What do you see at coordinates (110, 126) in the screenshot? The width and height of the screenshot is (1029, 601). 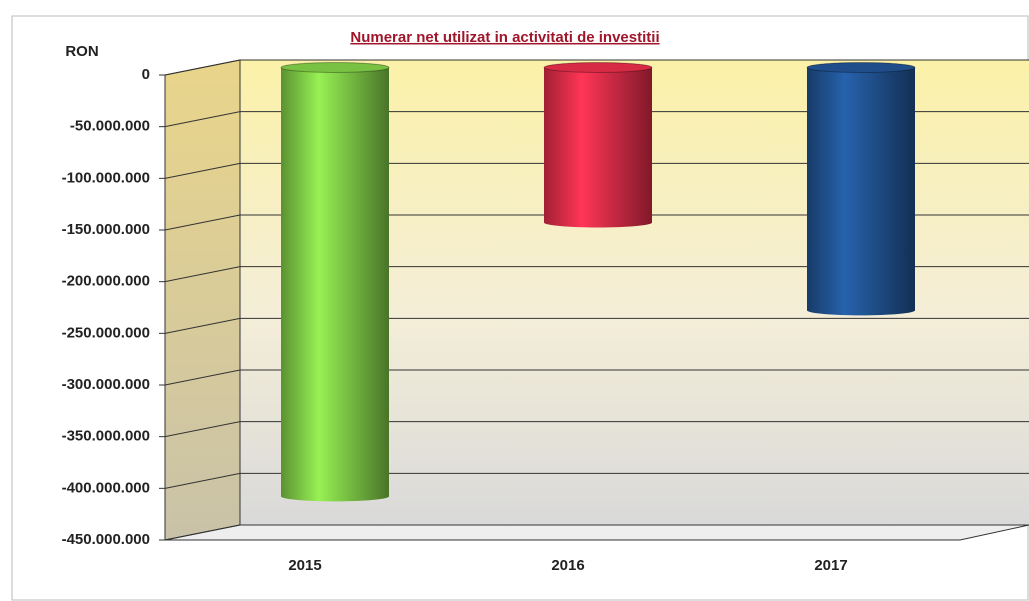 I see `y-tick-label: -50.000.000` at bounding box center [110, 126].